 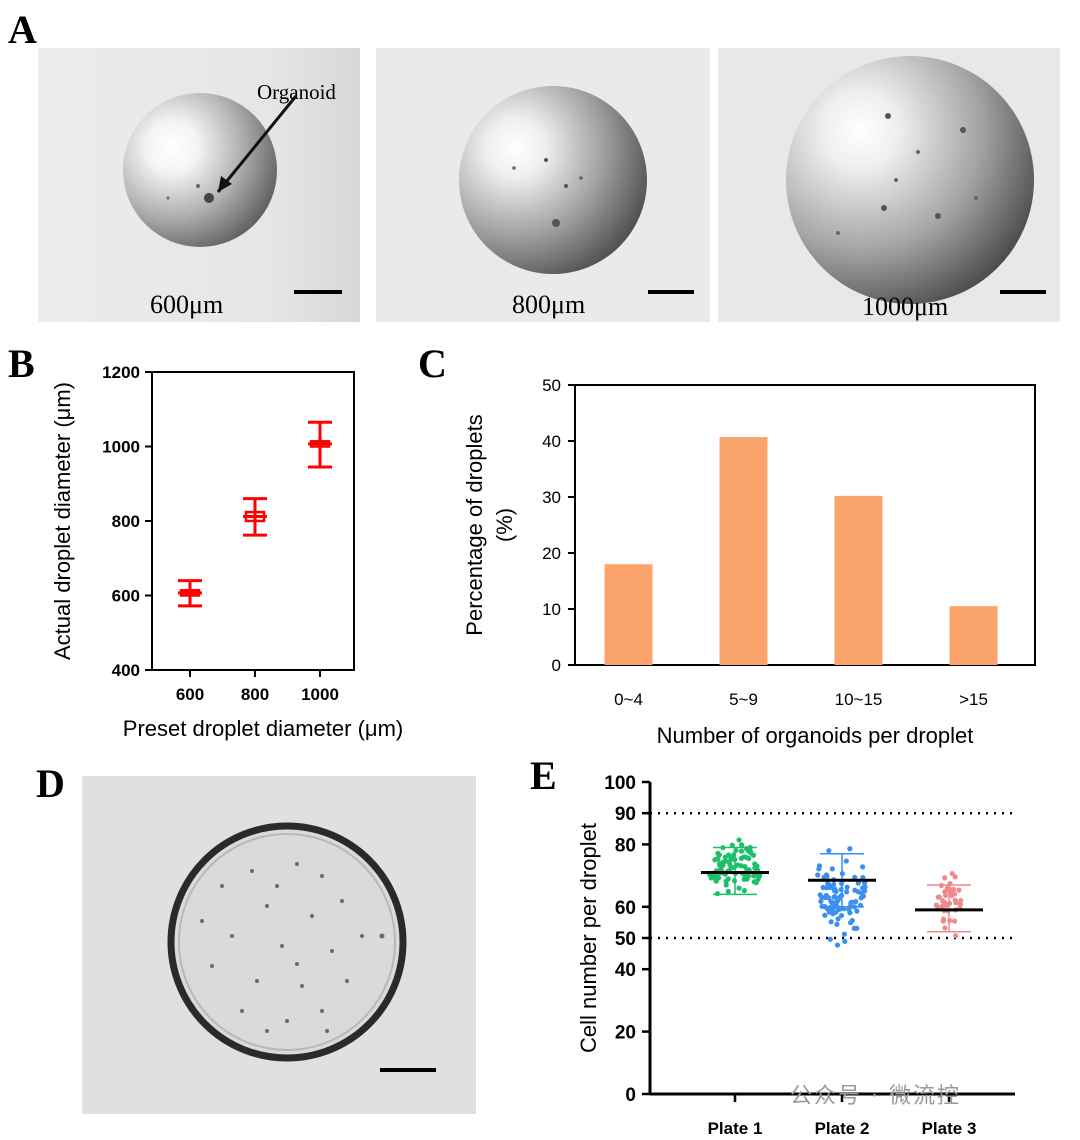 I want to click on x-tick-label: 0~4, so click(x=628, y=699).